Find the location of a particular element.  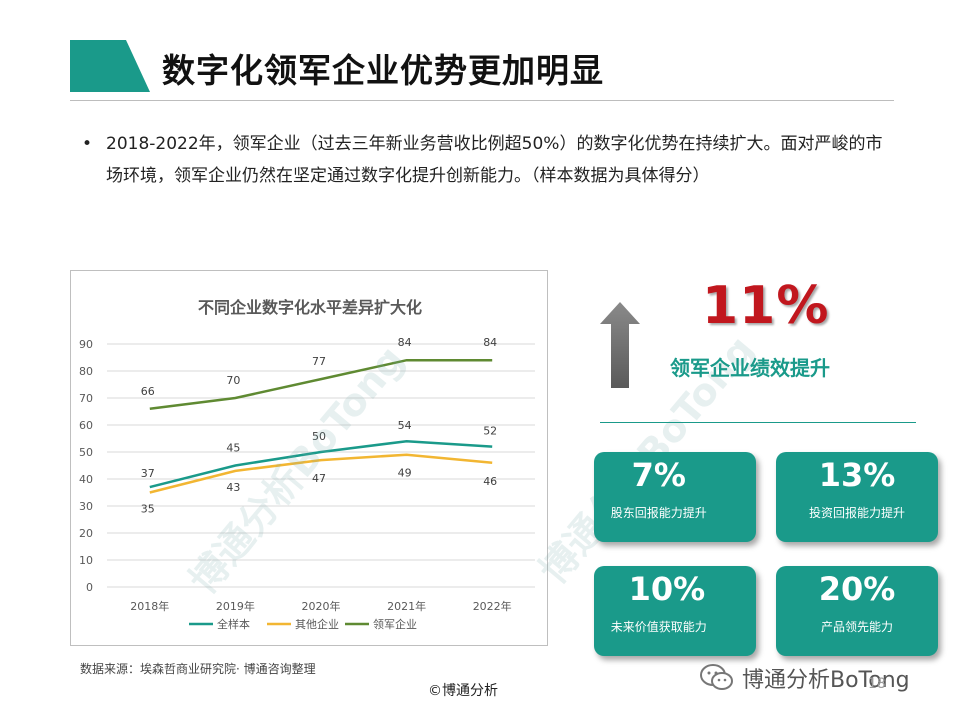

wechat-icon is located at coordinates (716, 677).